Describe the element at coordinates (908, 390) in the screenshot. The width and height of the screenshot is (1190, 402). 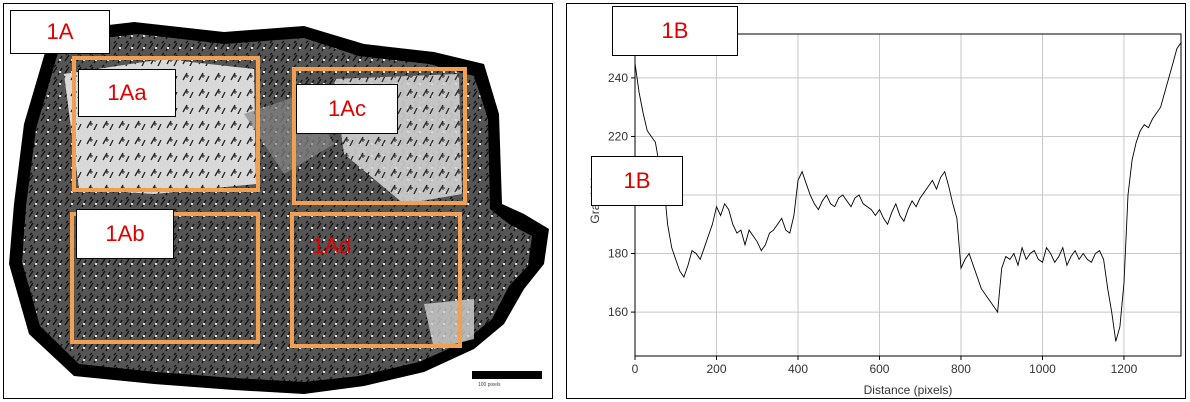
I see `x-axis-label: Distance (pixels)` at that location.